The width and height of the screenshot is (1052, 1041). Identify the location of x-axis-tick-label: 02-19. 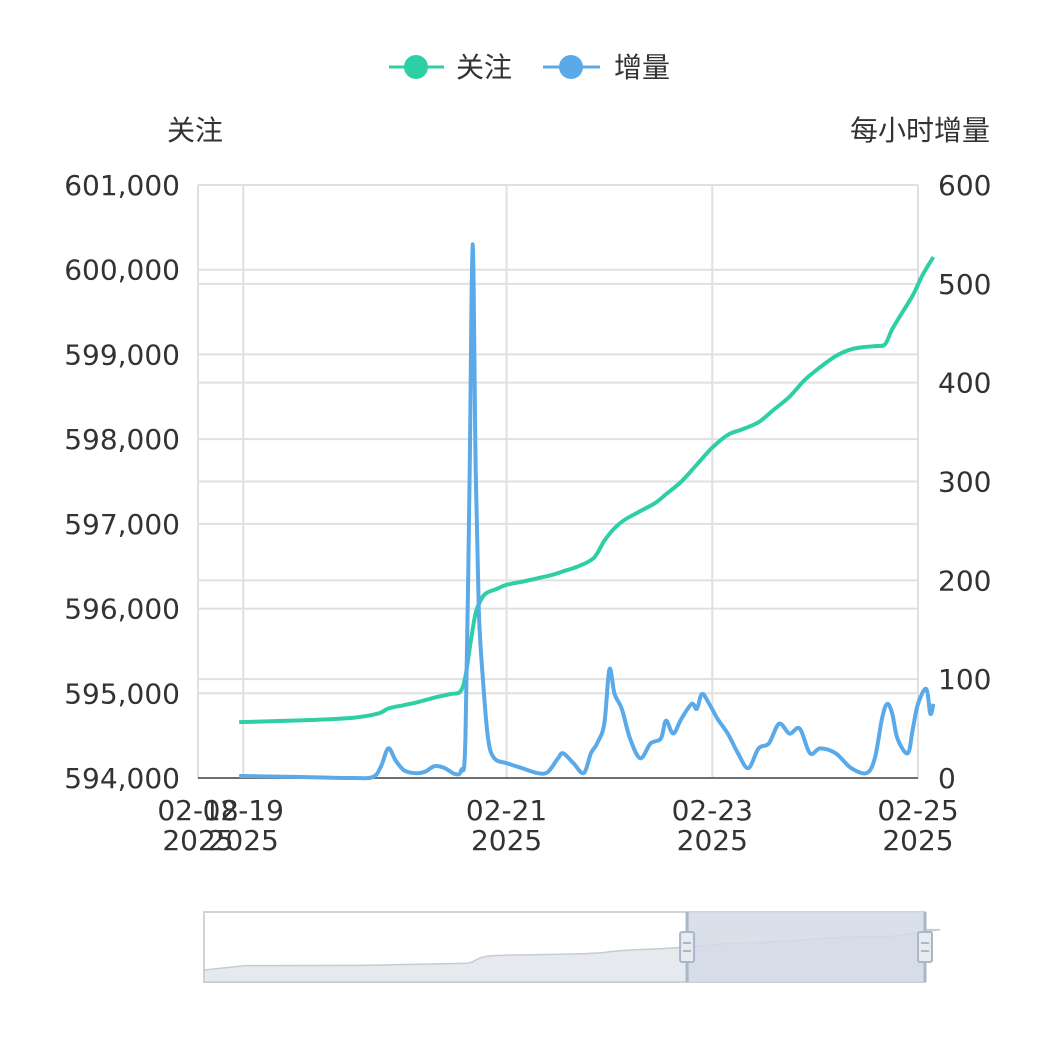
(243, 810).